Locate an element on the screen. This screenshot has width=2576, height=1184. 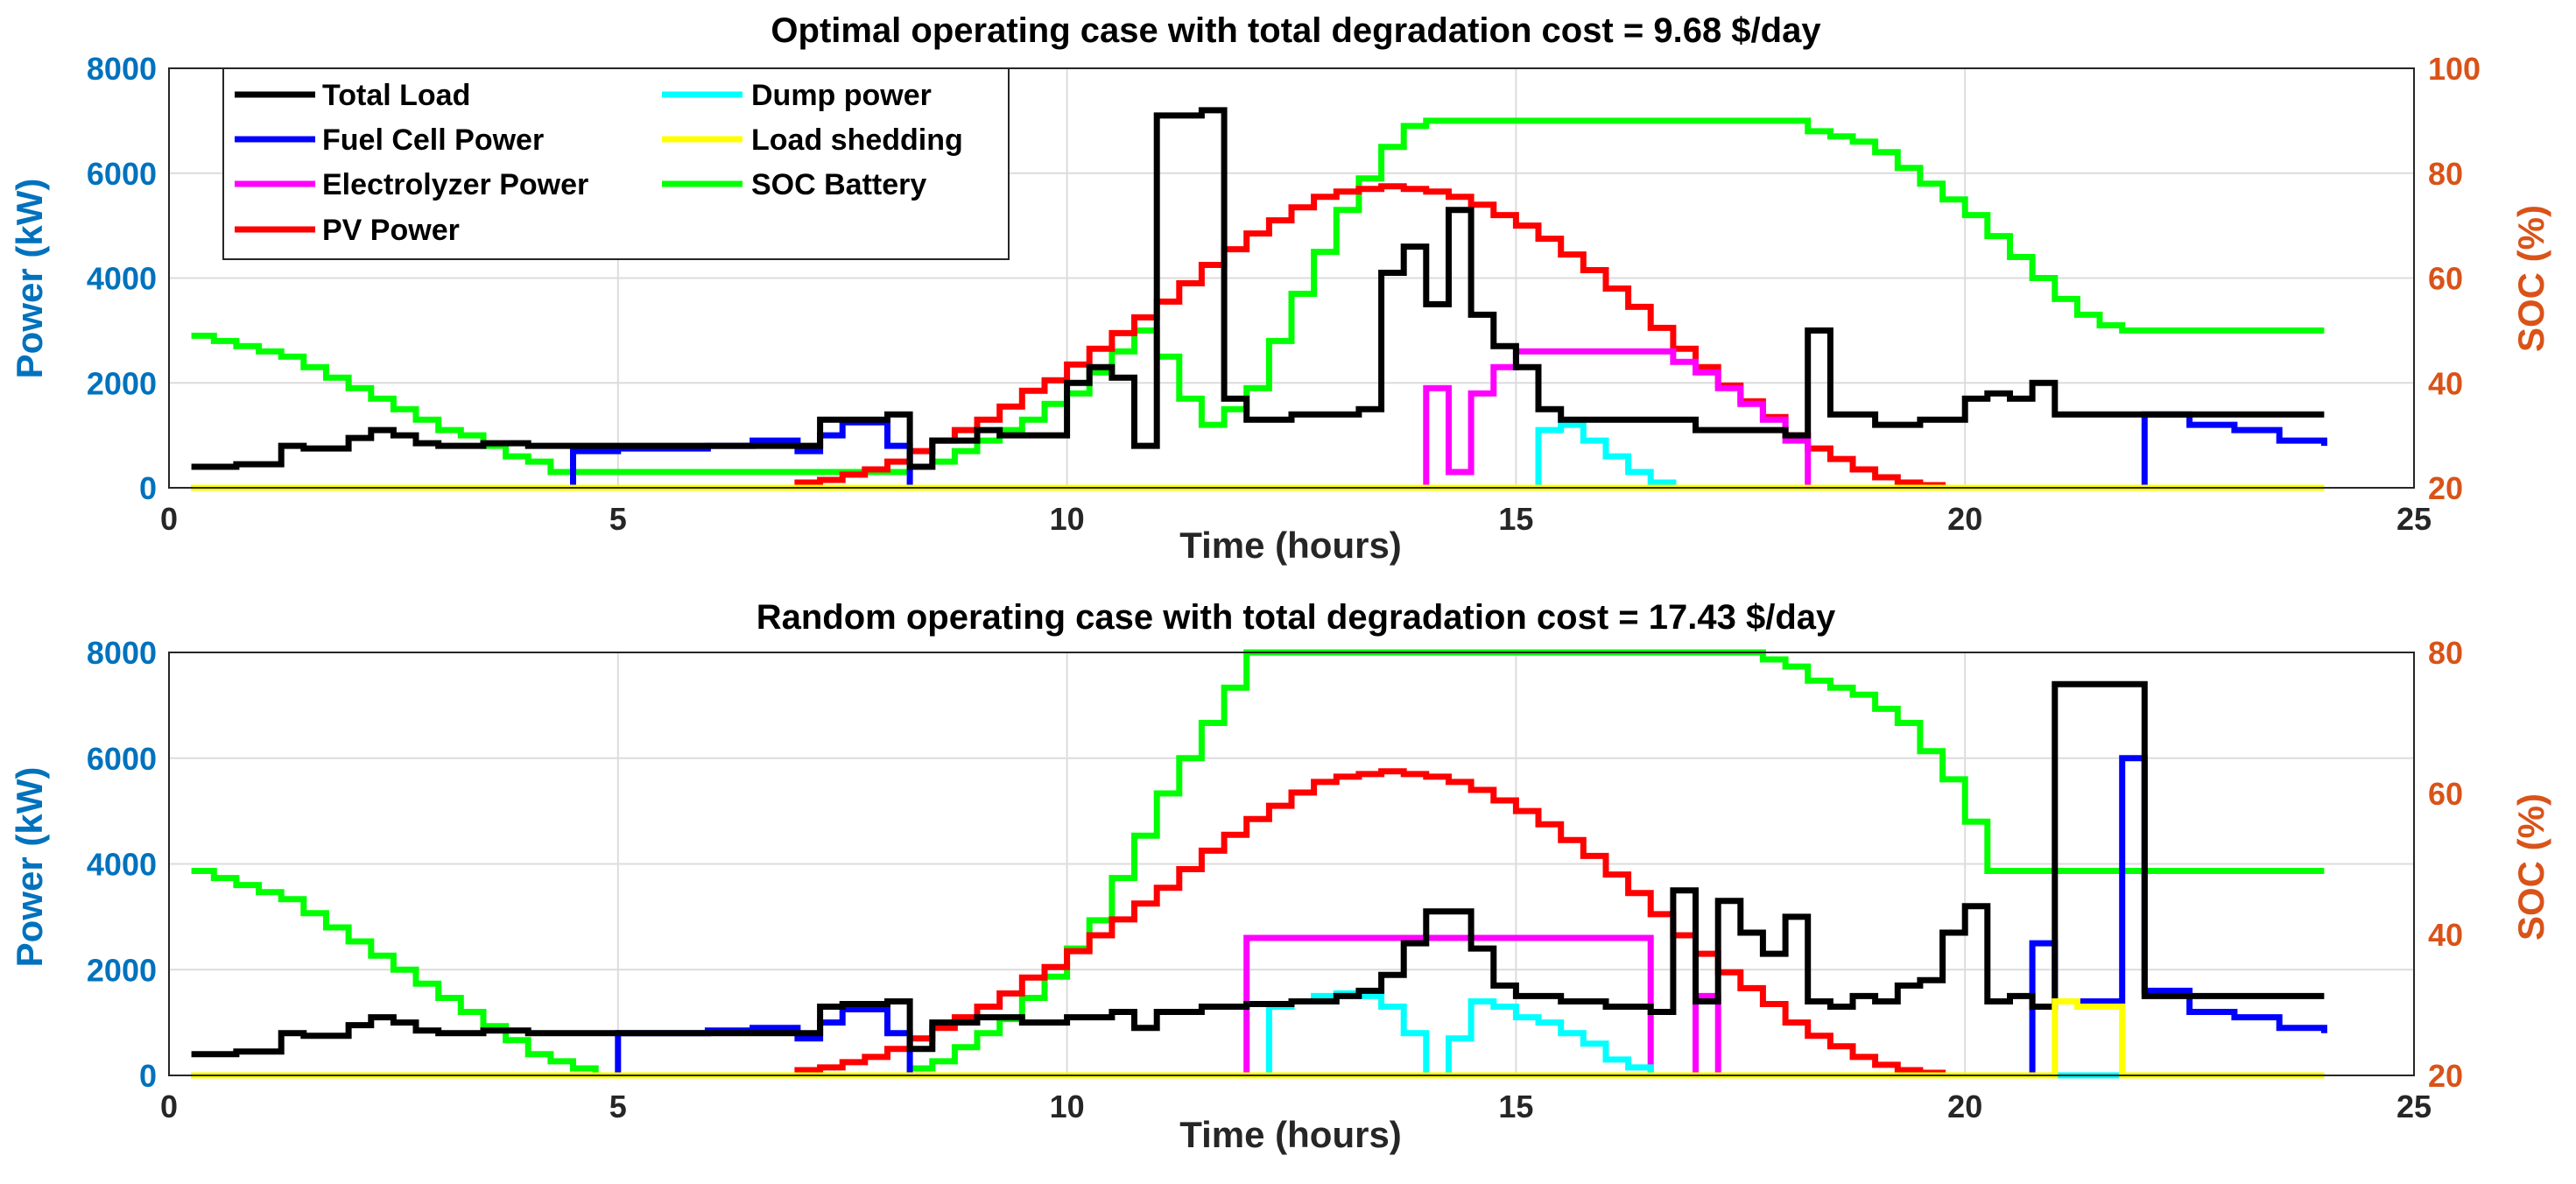
legend-box is located at coordinates (616, 163).